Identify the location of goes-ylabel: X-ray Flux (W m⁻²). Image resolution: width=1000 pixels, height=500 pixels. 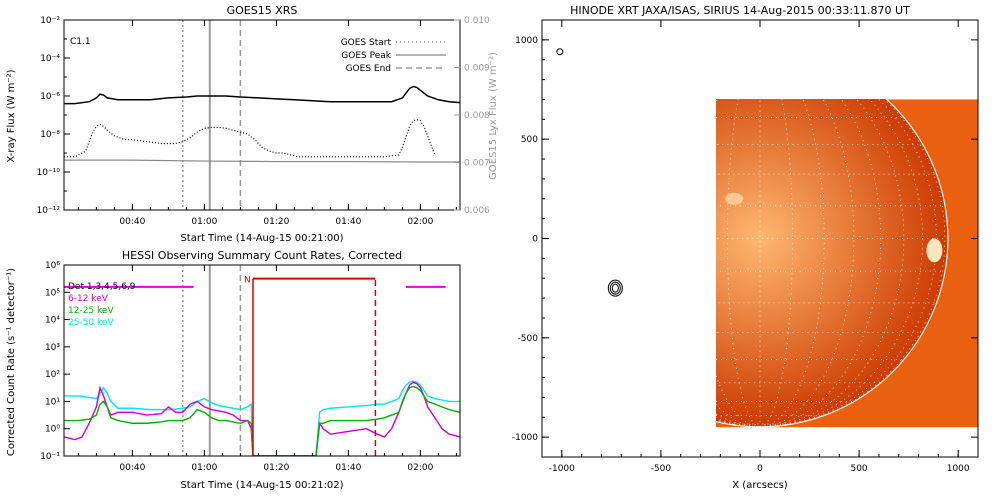
(11, 115).